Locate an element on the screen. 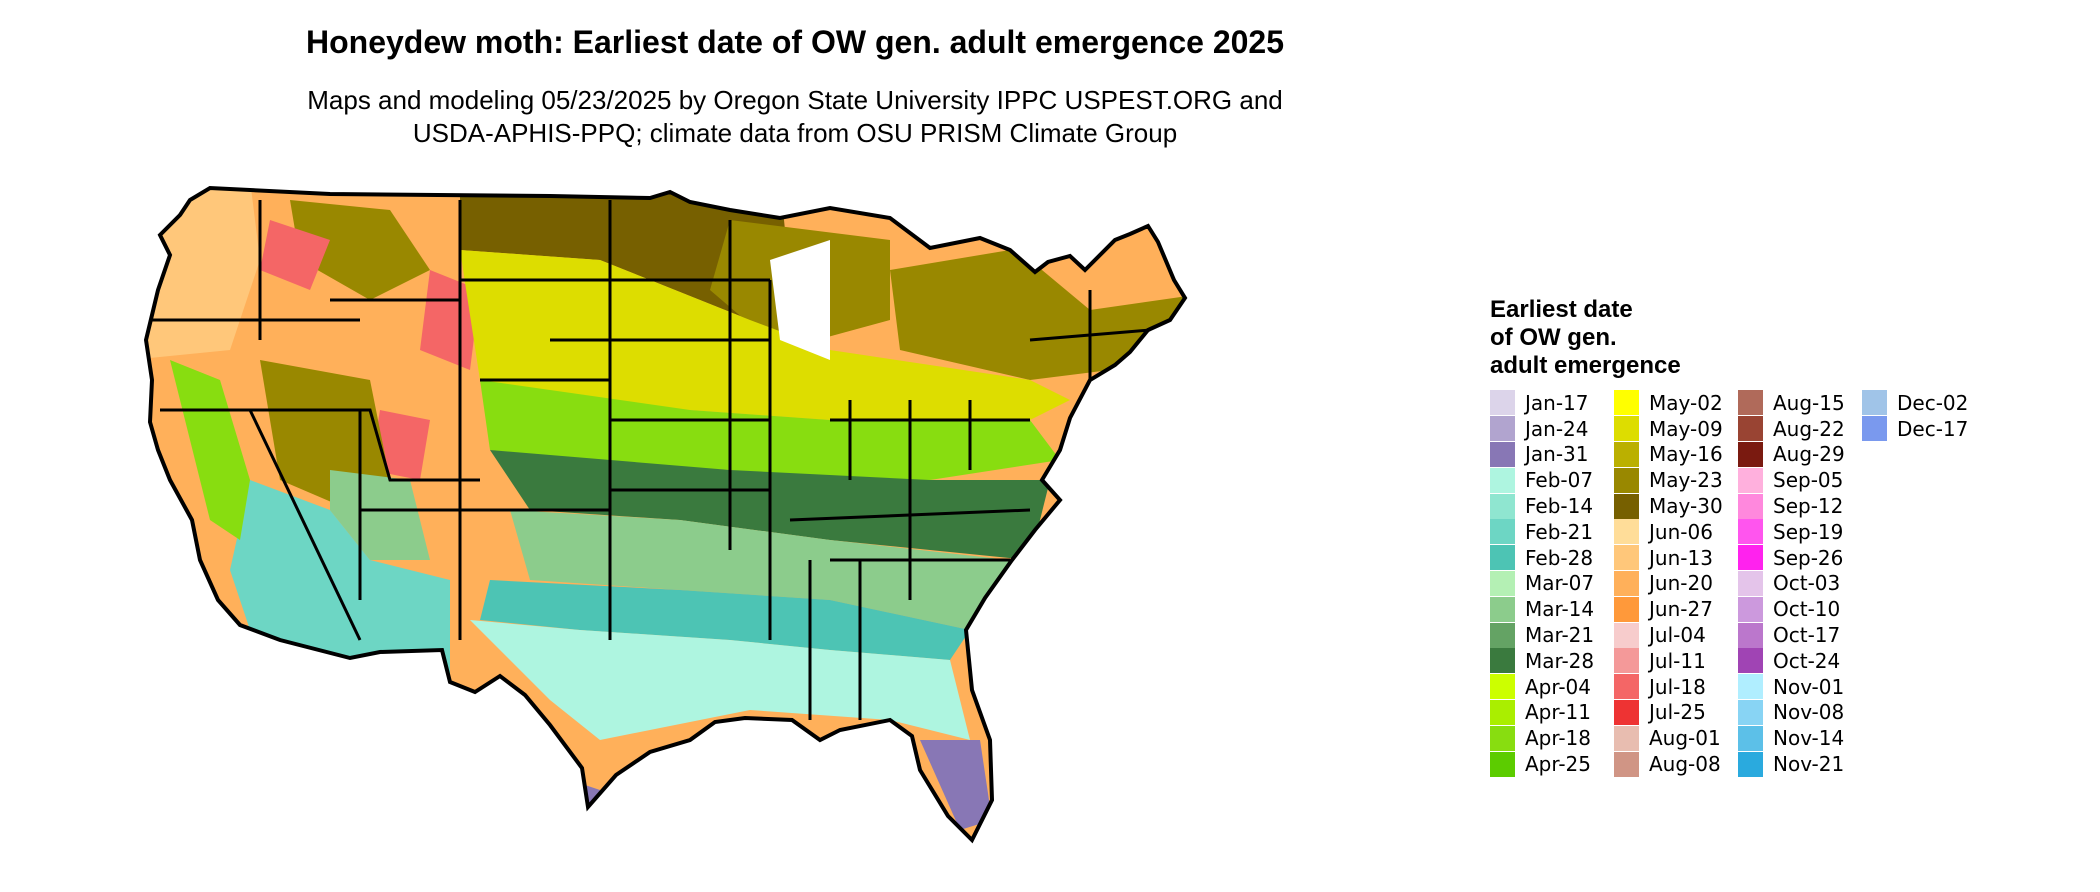 The height and width of the screenshot is (892, 2100). legend-item: Jan-17 is located at coordinates (1542, 403).